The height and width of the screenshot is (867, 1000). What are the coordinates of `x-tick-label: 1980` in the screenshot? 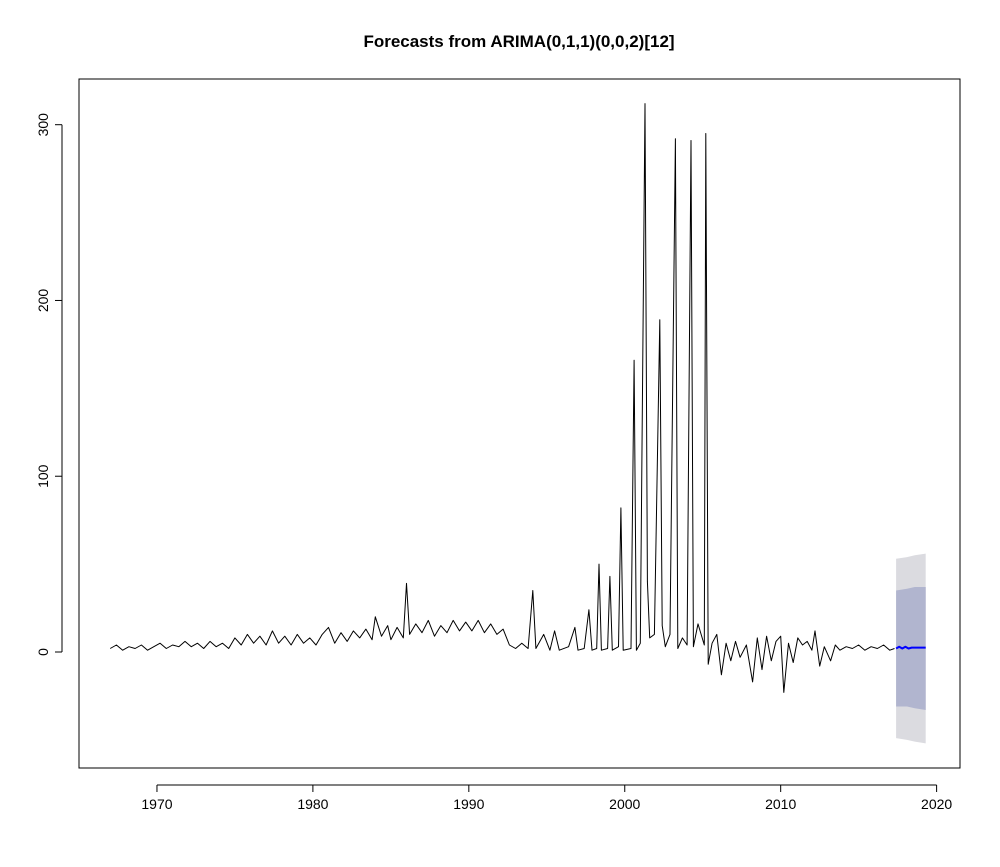 It's located at (312, 804).